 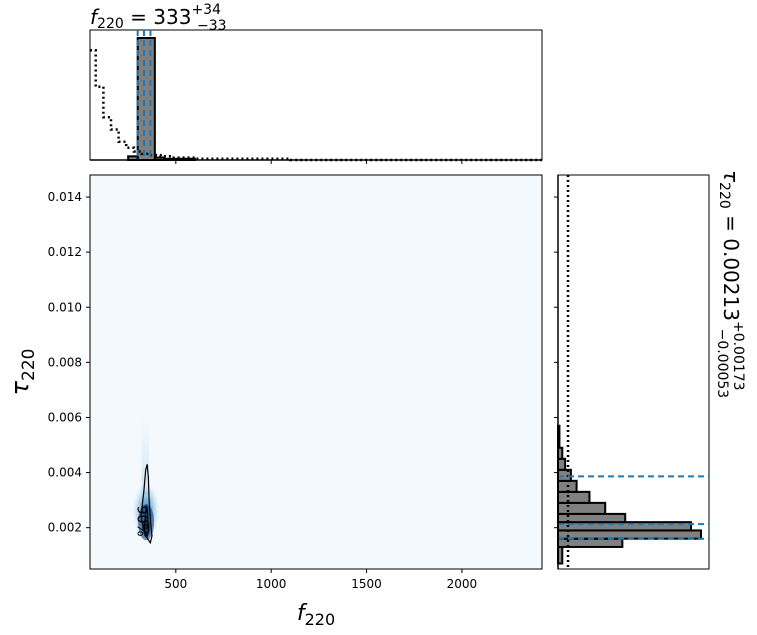 I want to click on x-tick-label: 1500, so click(x=366, y=584).